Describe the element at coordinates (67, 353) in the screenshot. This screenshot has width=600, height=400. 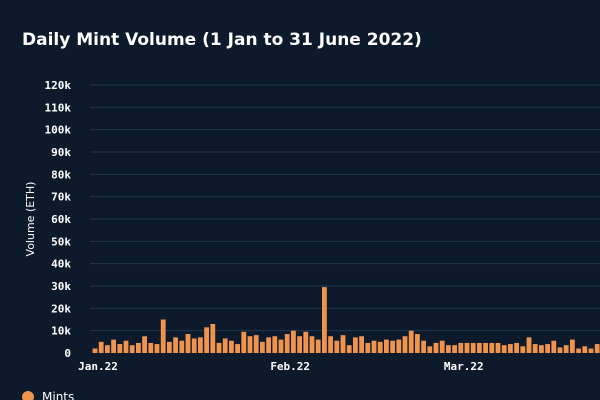
I see `y-tick-label: 0` at that location.